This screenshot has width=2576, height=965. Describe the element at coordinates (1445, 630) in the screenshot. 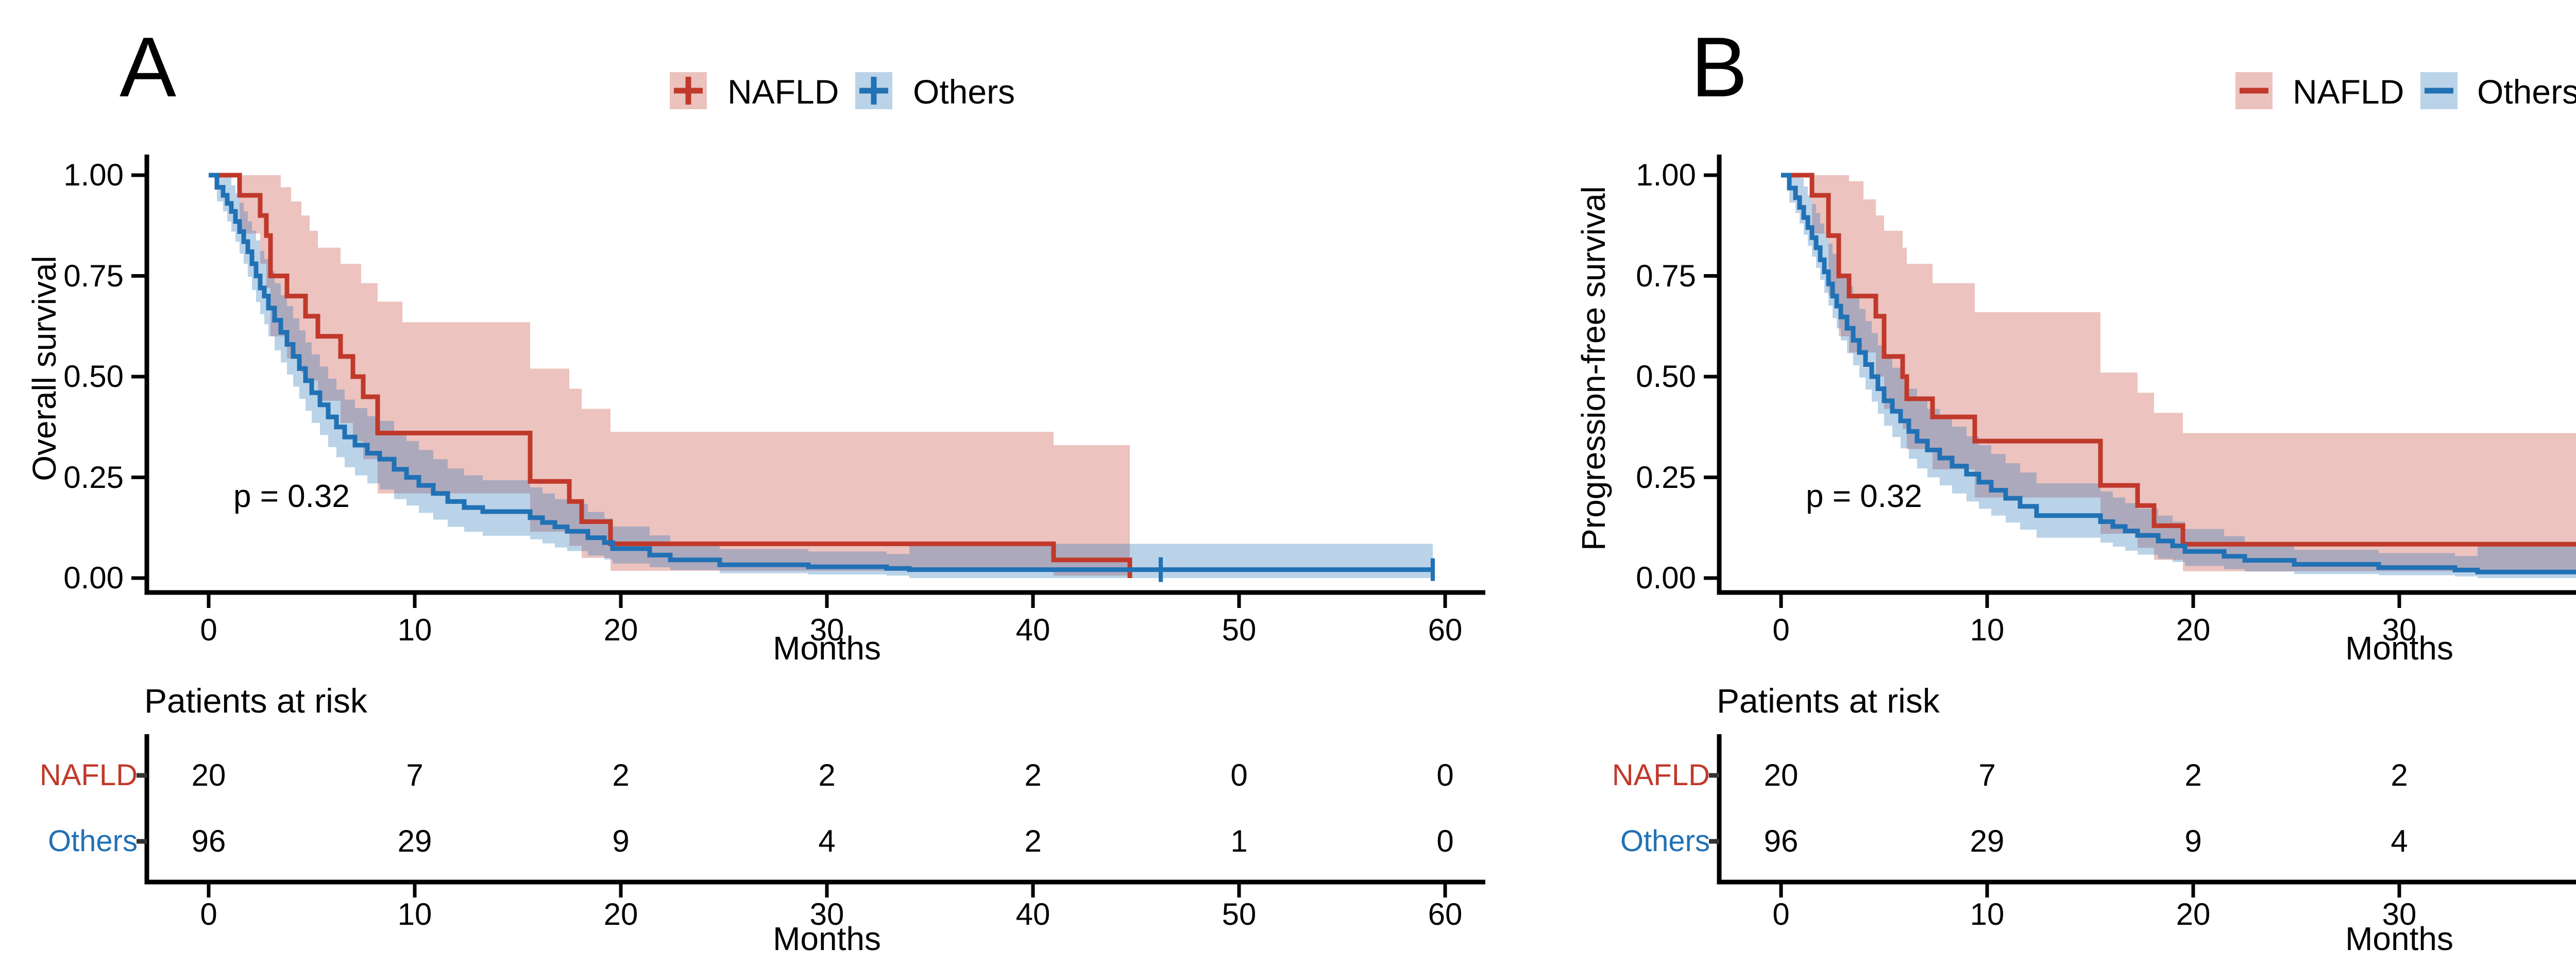

I see `x-tick-label: 60` at that location.